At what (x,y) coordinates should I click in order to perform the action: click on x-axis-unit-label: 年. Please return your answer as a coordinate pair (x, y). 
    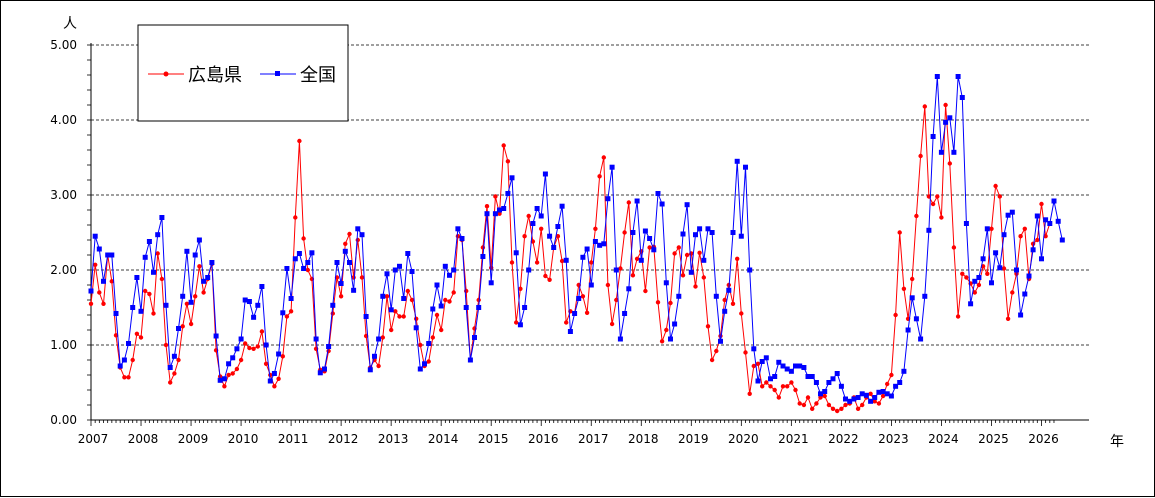
    Looking at the image, I should click on (1117, 442).